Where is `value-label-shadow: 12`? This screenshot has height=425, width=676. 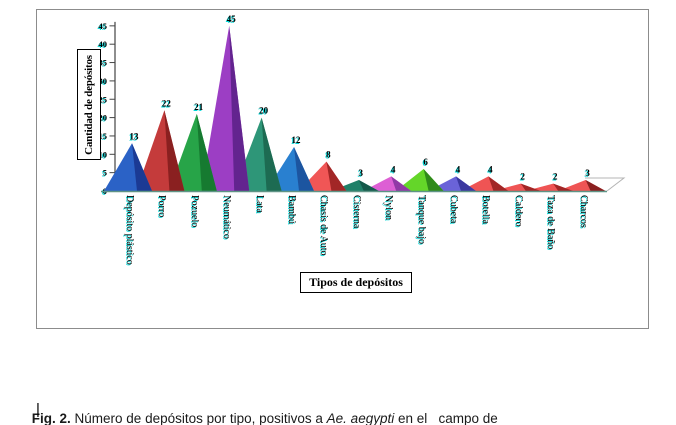 value-label-shadow: 12 is located at coordinates (296, 141).